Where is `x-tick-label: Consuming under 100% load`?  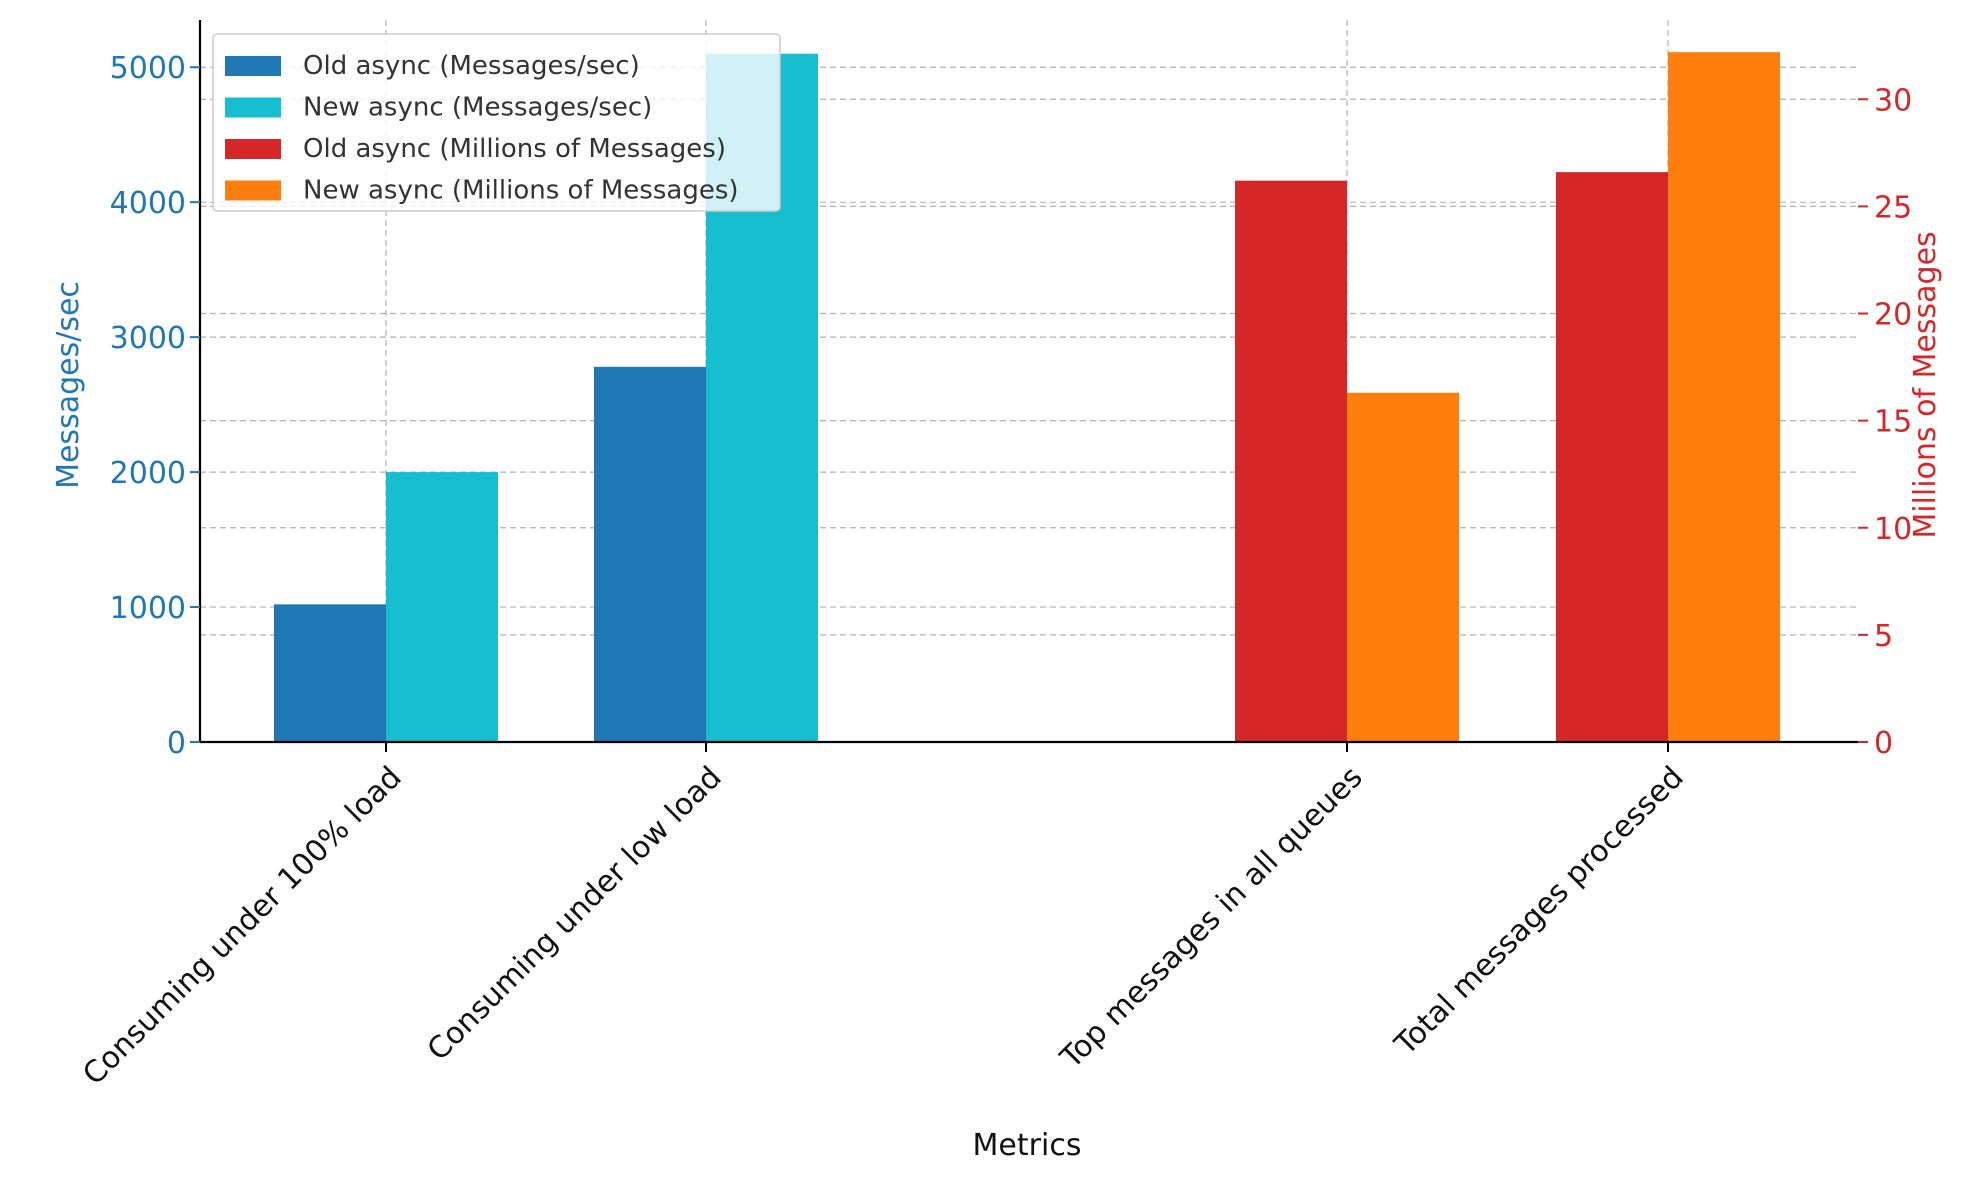 x-tick-label: Consuming under 100% load is located at coordinates (242, 926).